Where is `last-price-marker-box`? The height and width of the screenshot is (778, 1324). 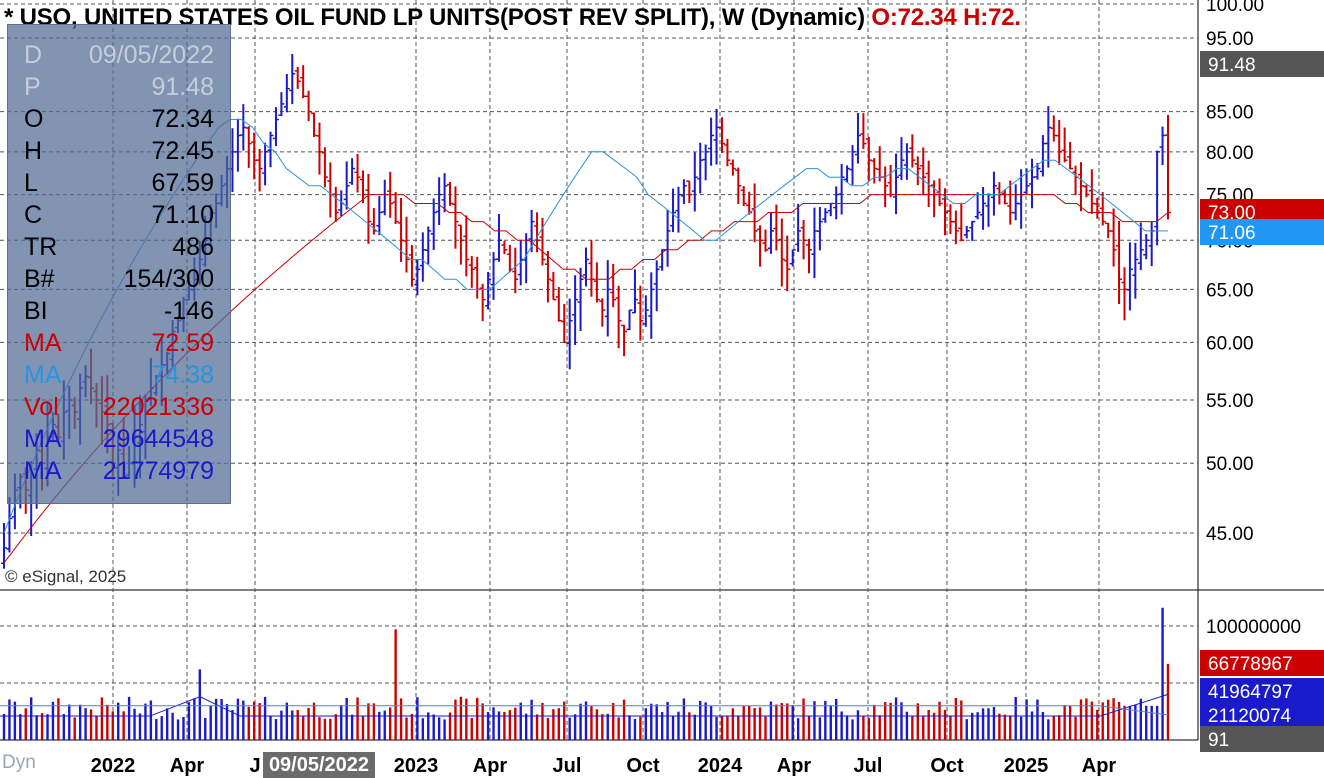 last-price-marker-box is located at coordinates (1262, 64).